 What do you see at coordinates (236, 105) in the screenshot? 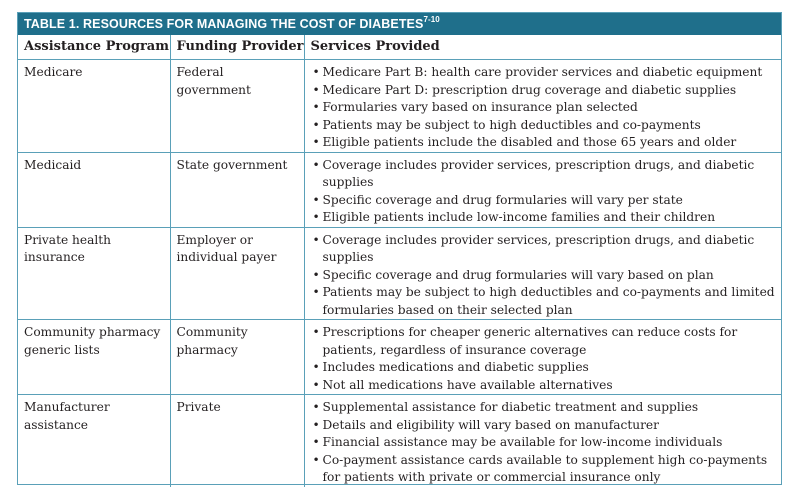
I see `cell-funding-provider: Federal government` at bounding box center [236, 105].